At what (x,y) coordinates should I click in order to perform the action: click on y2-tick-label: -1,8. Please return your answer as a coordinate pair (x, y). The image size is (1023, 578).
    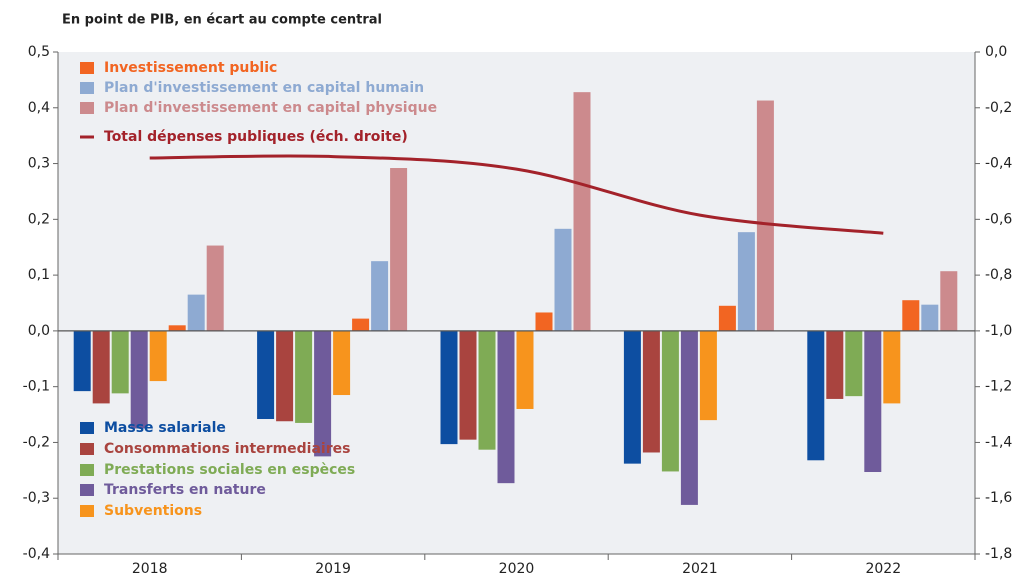
    Looking at the image, I should click on (998, 554).